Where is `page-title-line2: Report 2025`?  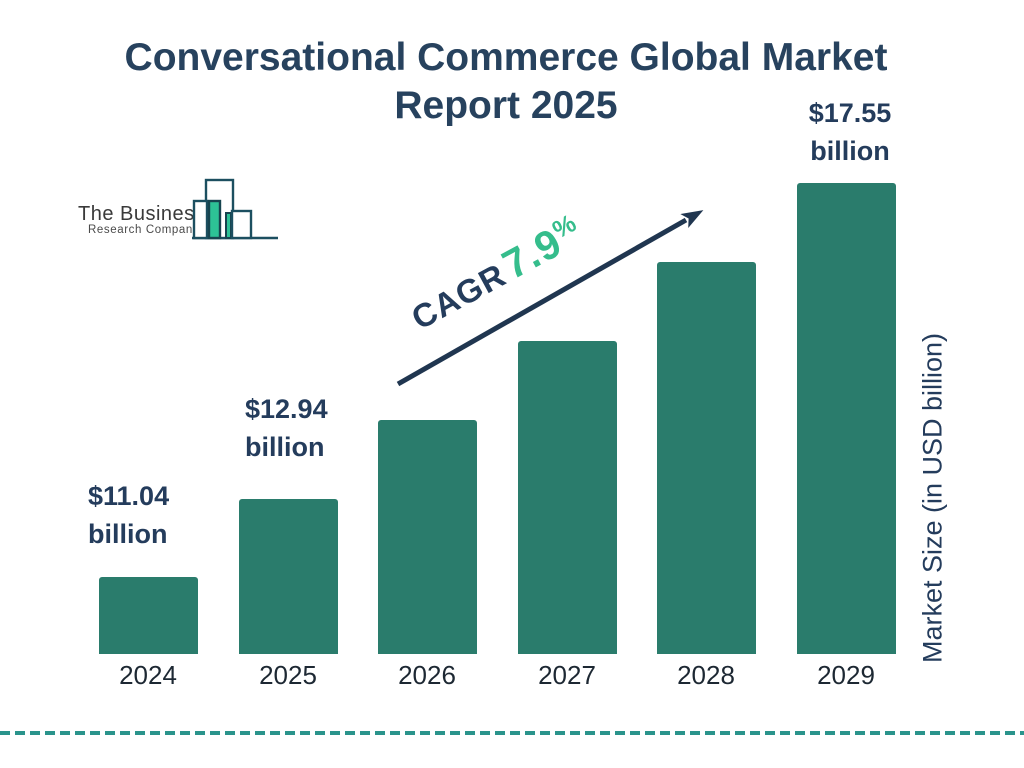
page-title-line2: Report 2025 is located at coordinates (506, 105).